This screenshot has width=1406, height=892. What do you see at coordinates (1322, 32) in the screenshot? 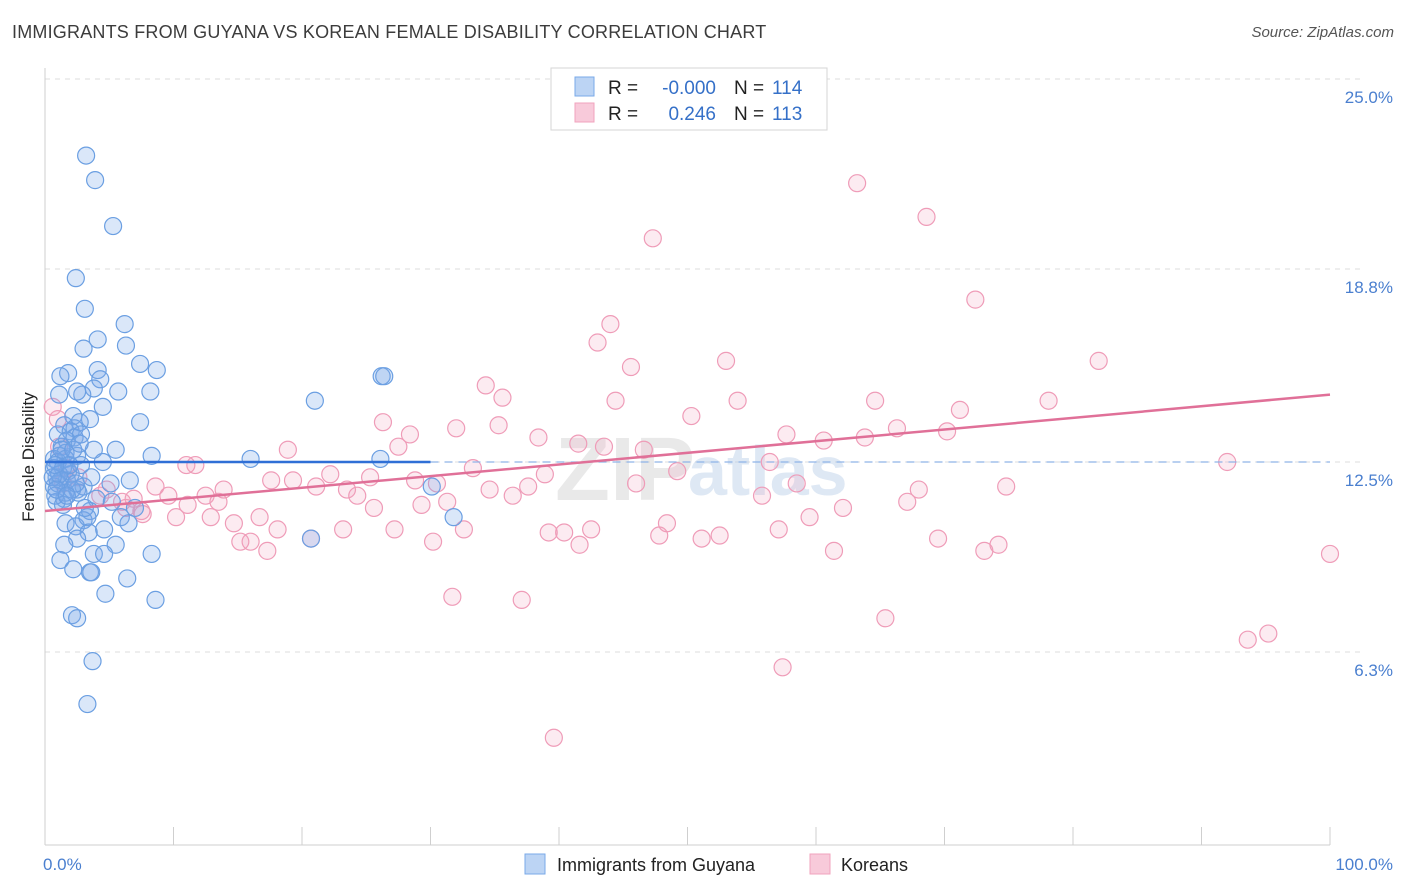
I see `source-label: Source: ZipAtlas.com` at bounding box center [1322, 32].